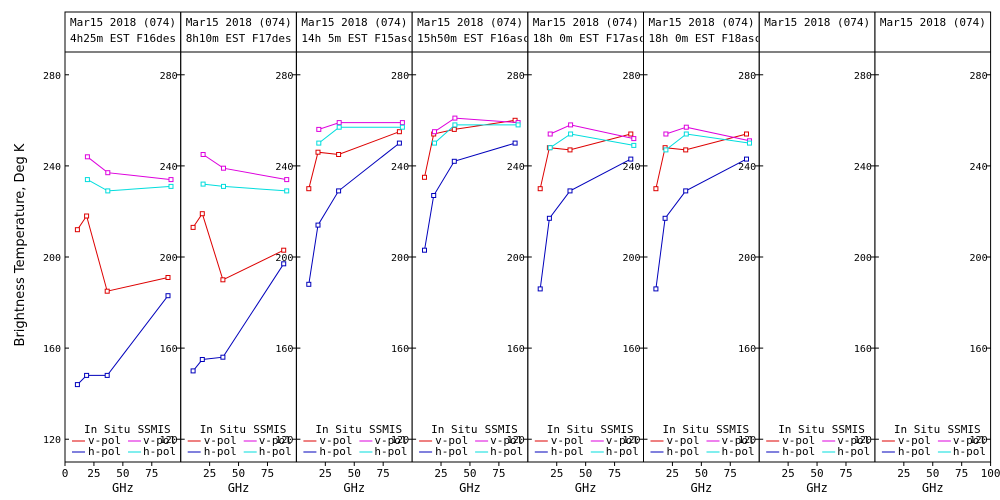 This screenshot has height=500, width=1000. What do you see at coordinates (52, 349) in the screenshot?
I see `y-tick-label-left: 160` at bounding box center [52, 349].